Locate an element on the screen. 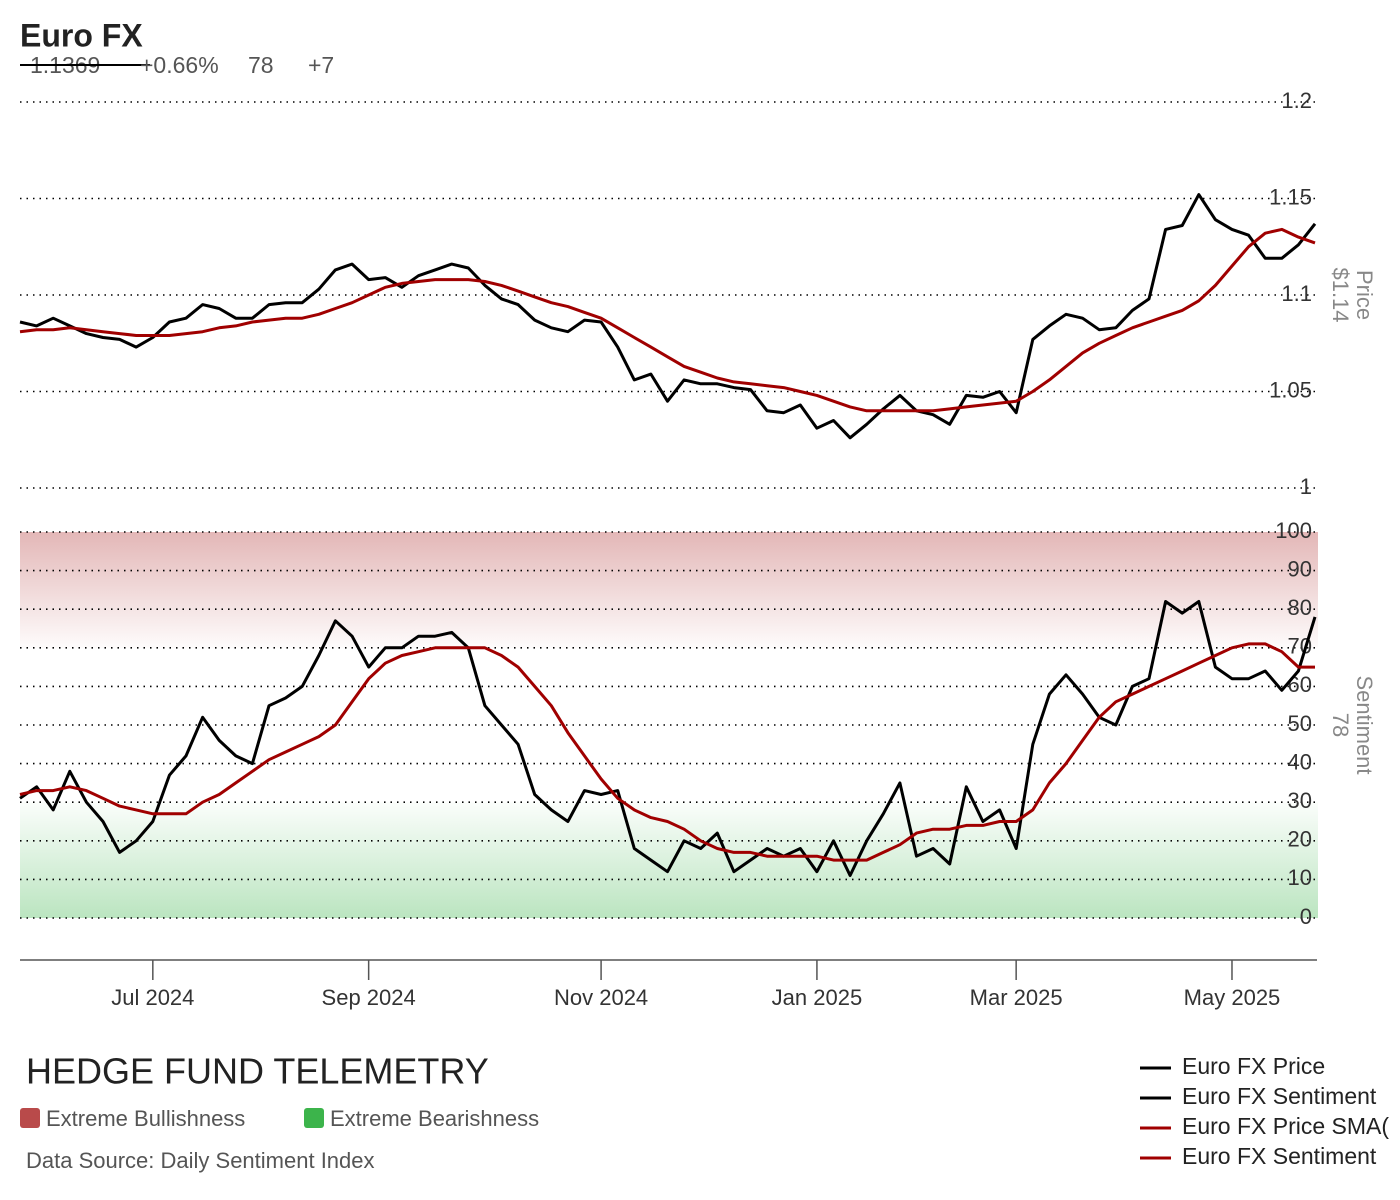 The image size is (1400, 1200). y-axis-last: 78 is located at coordinates (1340, 725).